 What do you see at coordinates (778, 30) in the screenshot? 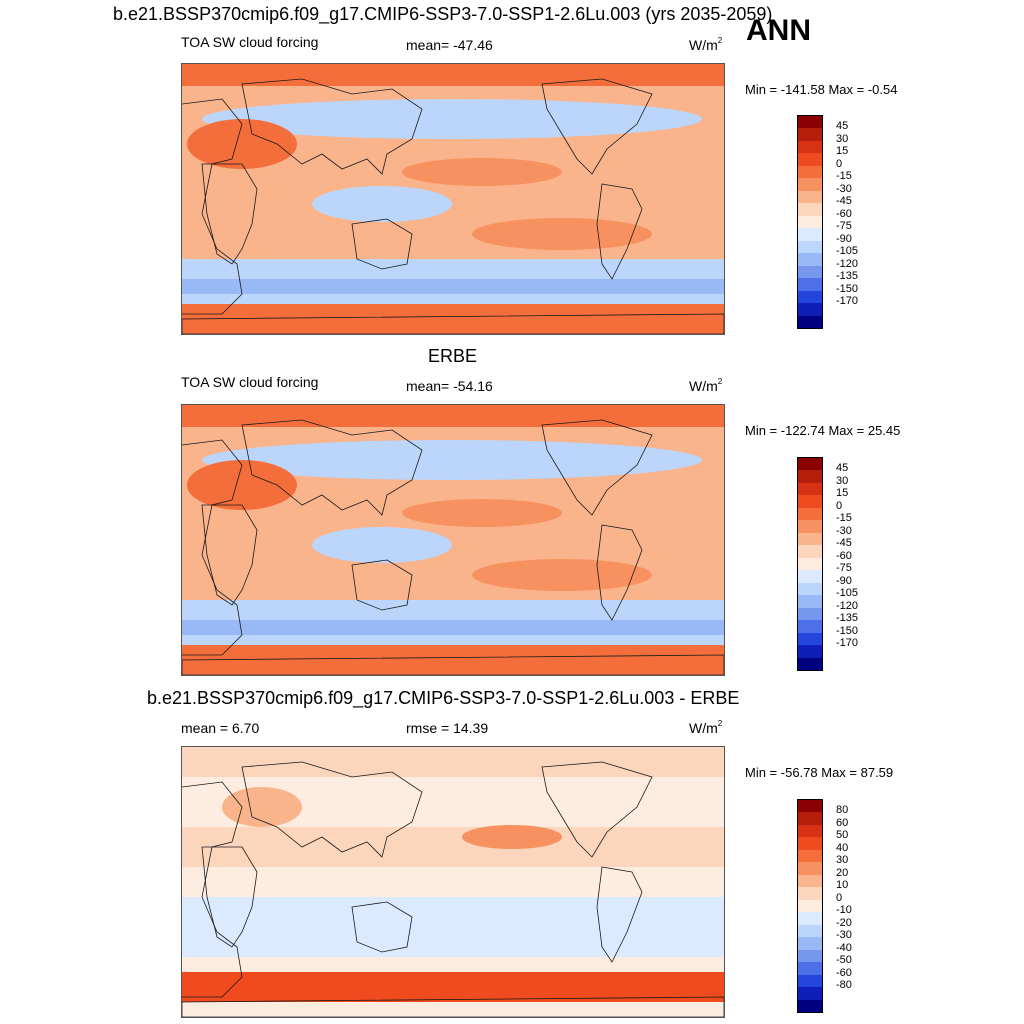
I see `season-label: ANN` at bounding box center [778, 30].